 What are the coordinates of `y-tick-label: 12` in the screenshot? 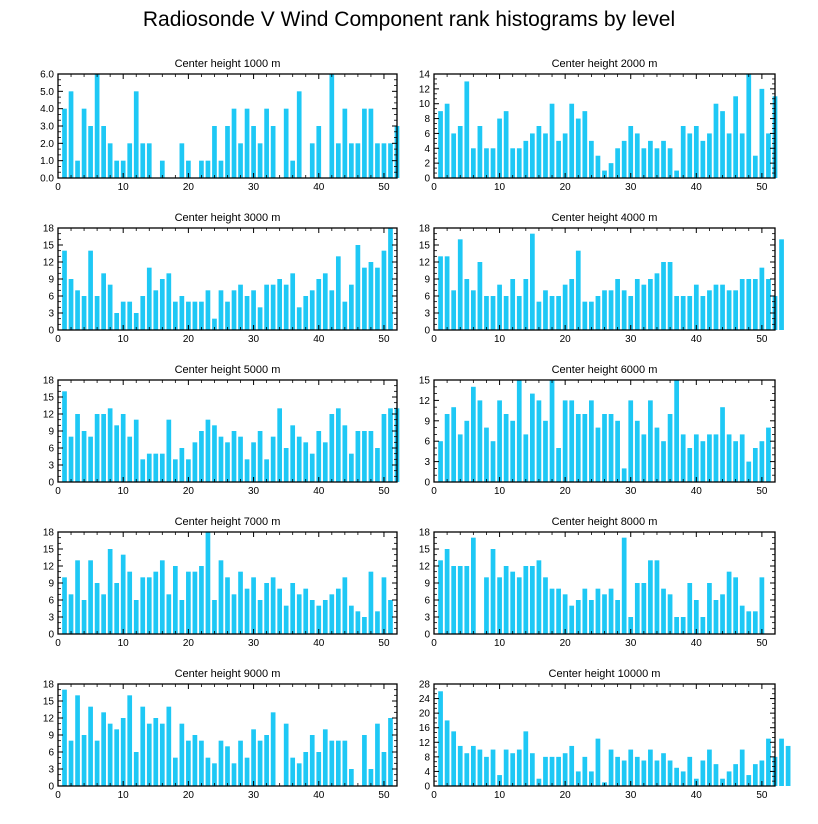 It's located at (425, 89).